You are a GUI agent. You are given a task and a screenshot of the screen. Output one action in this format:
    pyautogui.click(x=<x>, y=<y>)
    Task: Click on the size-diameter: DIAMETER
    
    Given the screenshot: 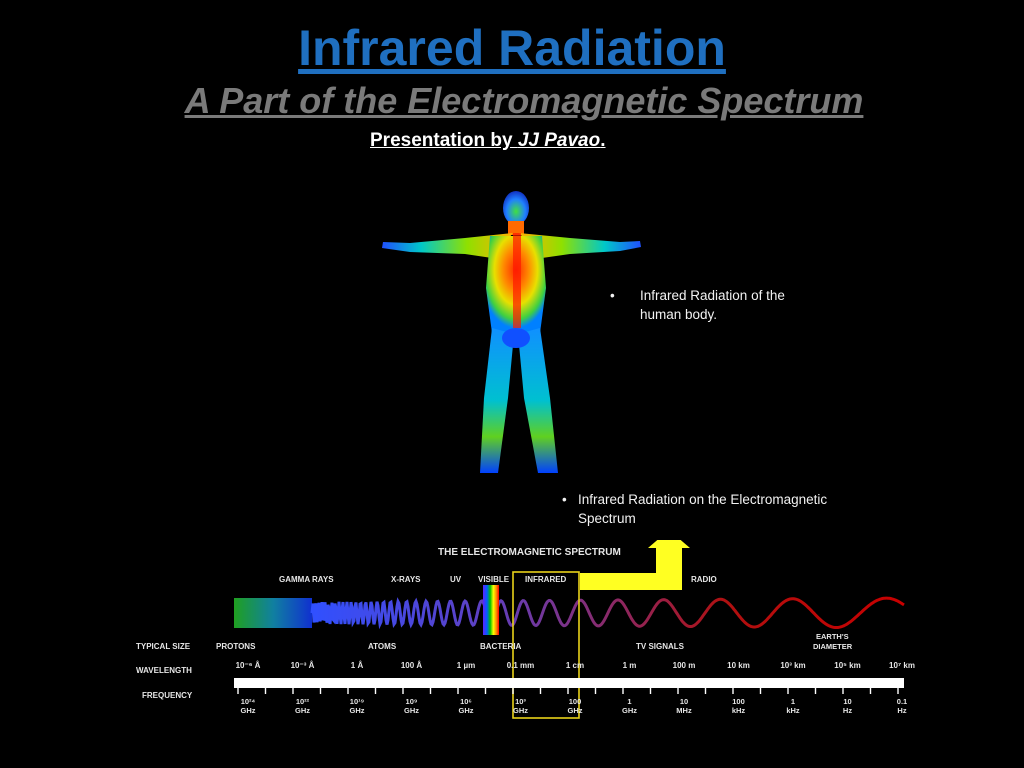 What is the action you would take?
    pyautogui.click(x=833, y=646)
    